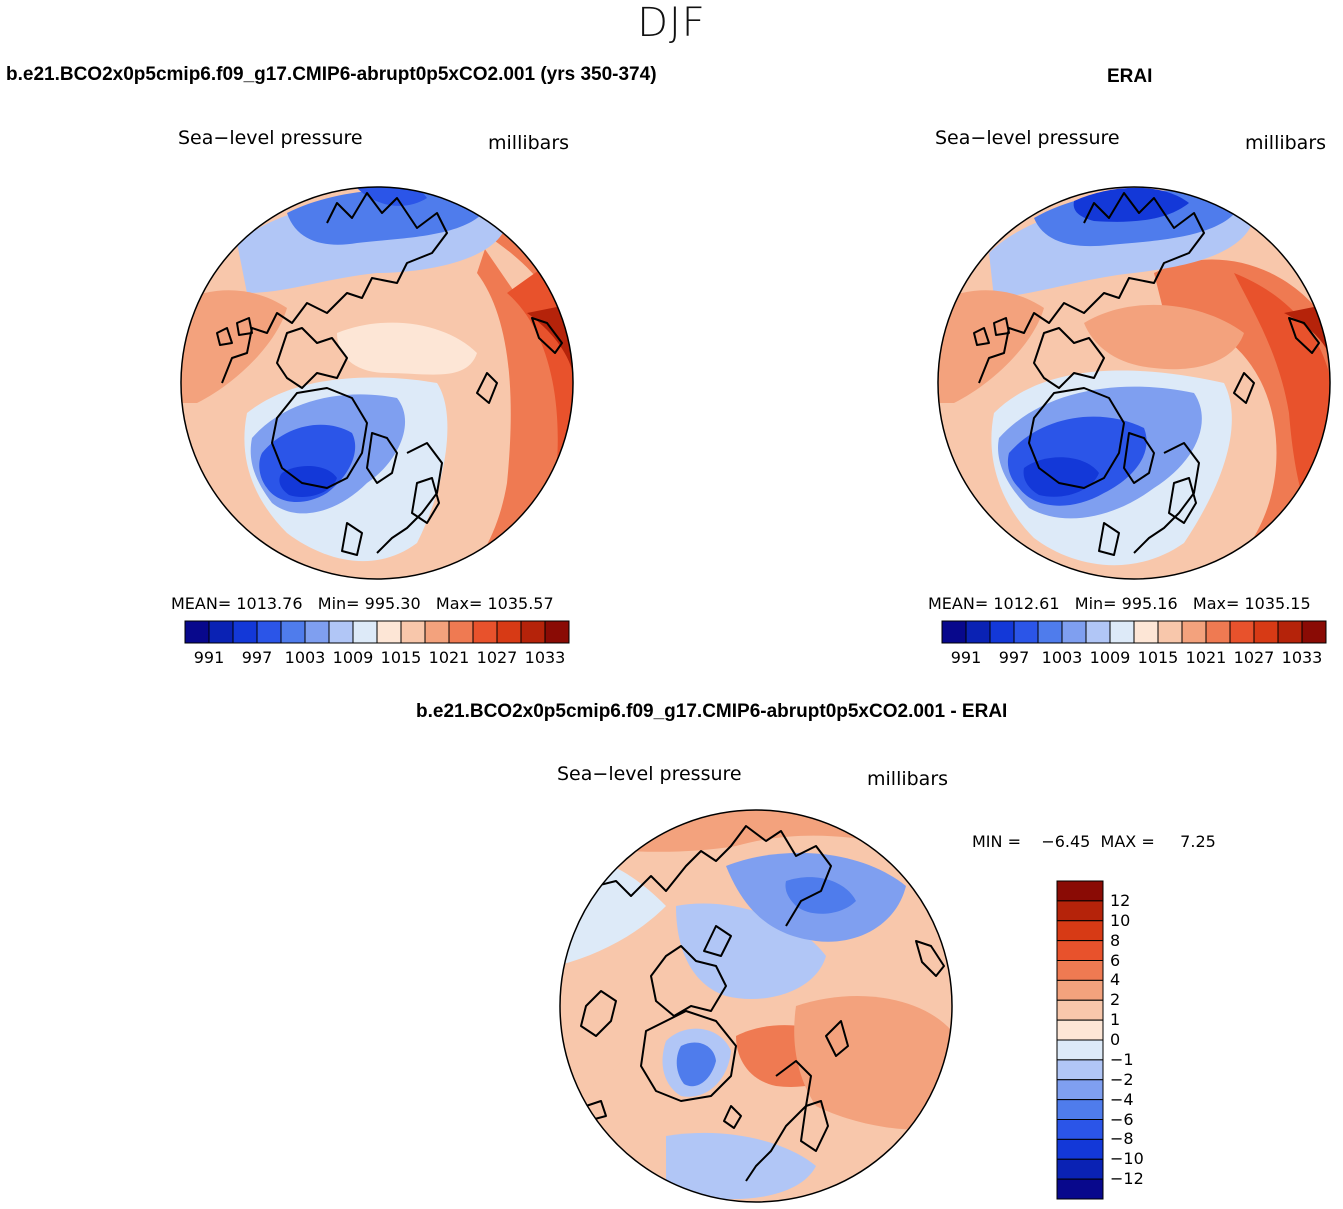 The height and width of the screenshot is (1209, 1343). Describe the element at coordinates (1149, 603) in the screenshot. I see `erai-min-value: 995.16` at that location.